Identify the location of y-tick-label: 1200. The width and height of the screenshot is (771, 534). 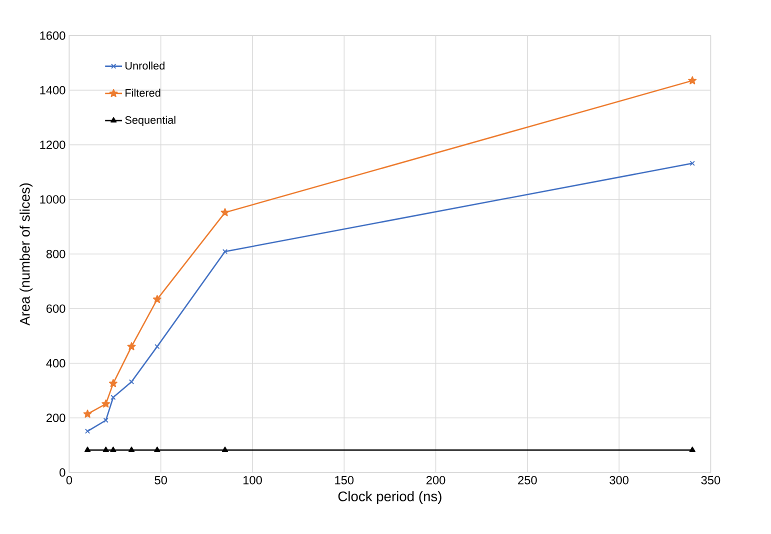
(53, 145).